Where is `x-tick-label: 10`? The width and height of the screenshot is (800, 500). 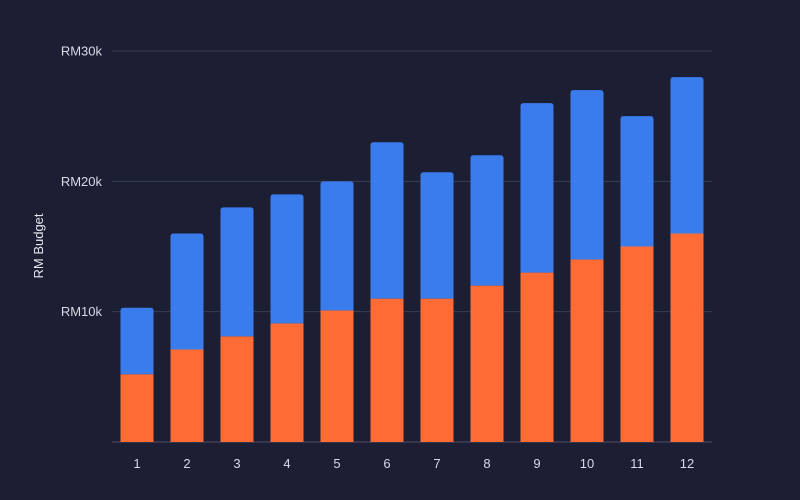
x-tick-label: 10 is located at coordinates (587, 463).